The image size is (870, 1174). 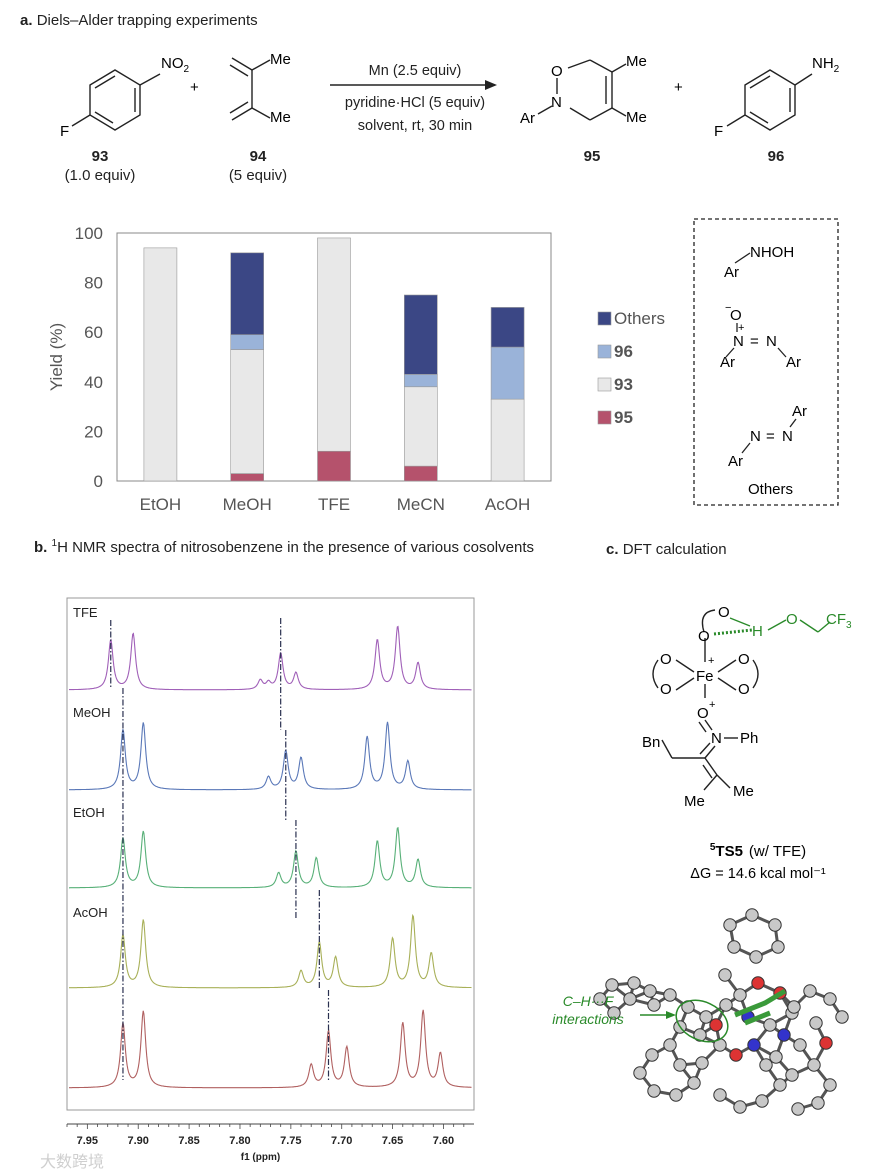 I want to click on cmpd96-nh2: NH2, so click(x=826, y=65).